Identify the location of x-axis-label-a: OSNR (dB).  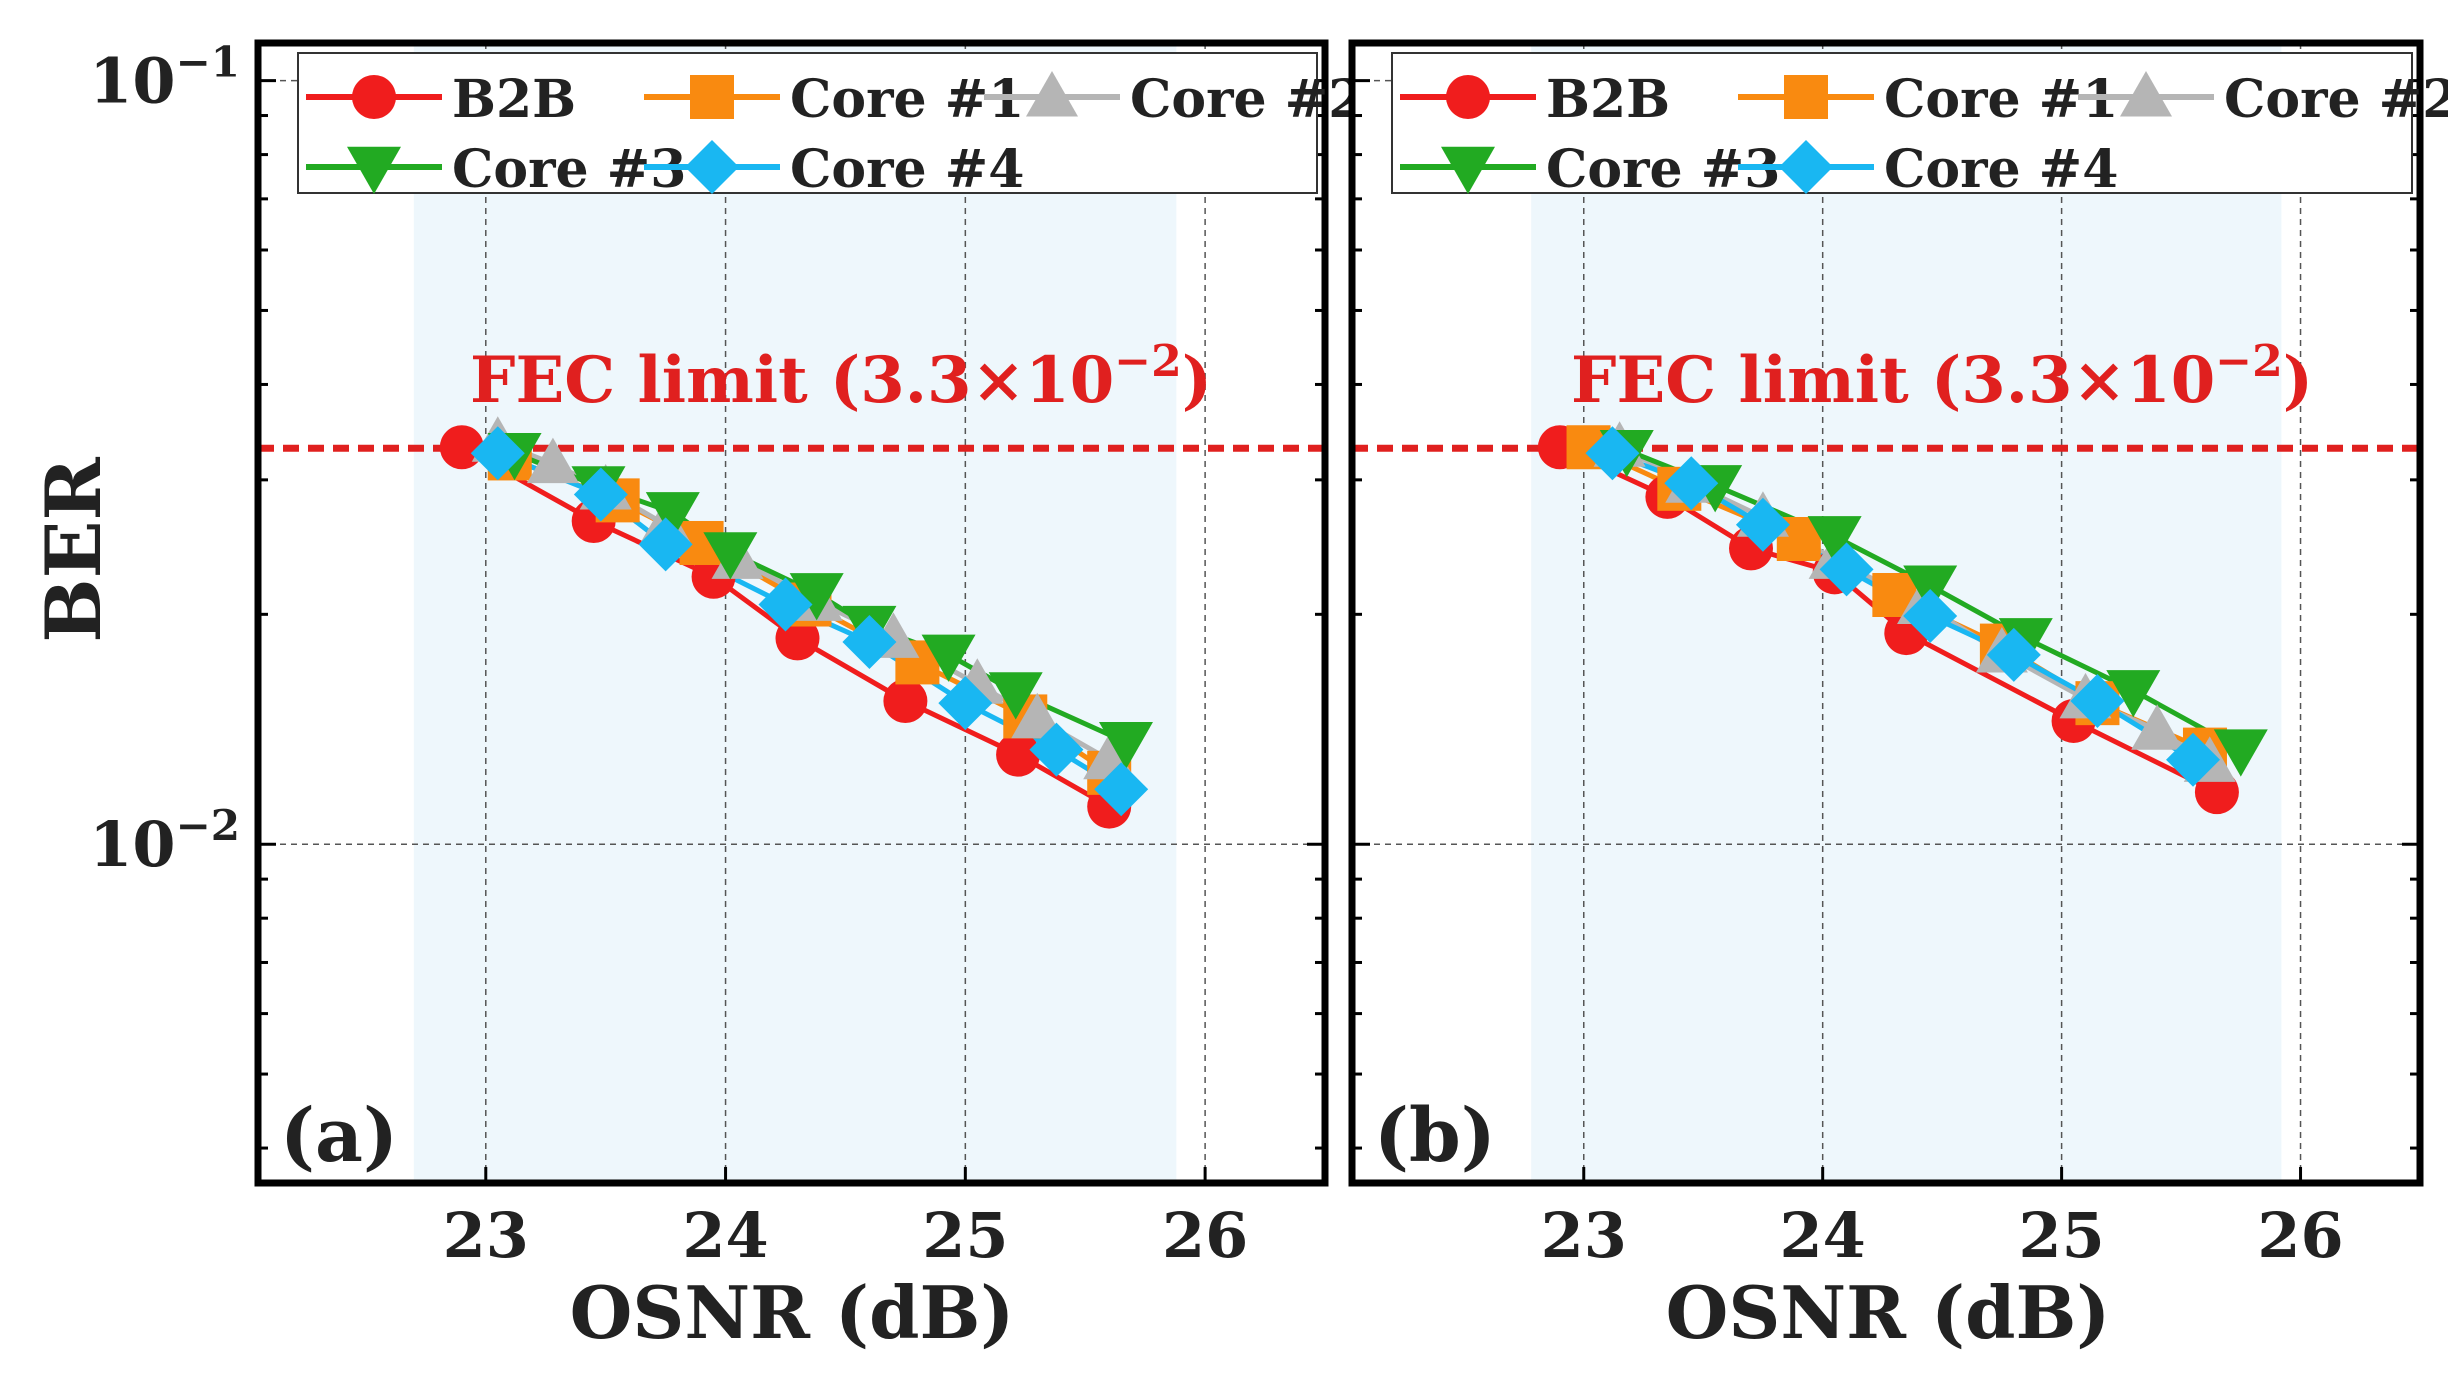
(792, 1312).